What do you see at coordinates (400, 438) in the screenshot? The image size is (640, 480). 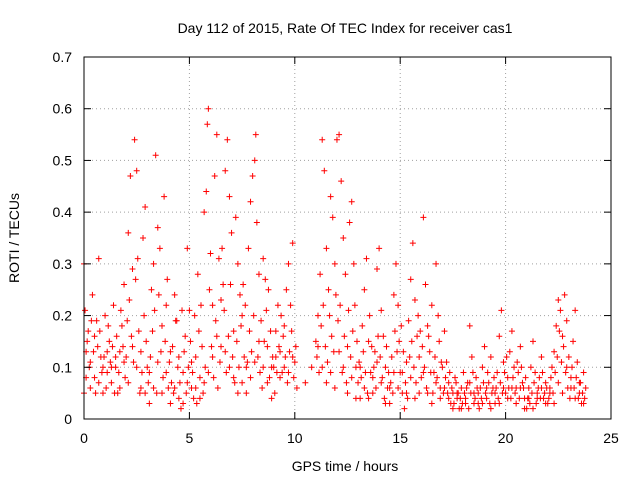 I see `x-tick-label: 15` at bounding box center [400, 438].